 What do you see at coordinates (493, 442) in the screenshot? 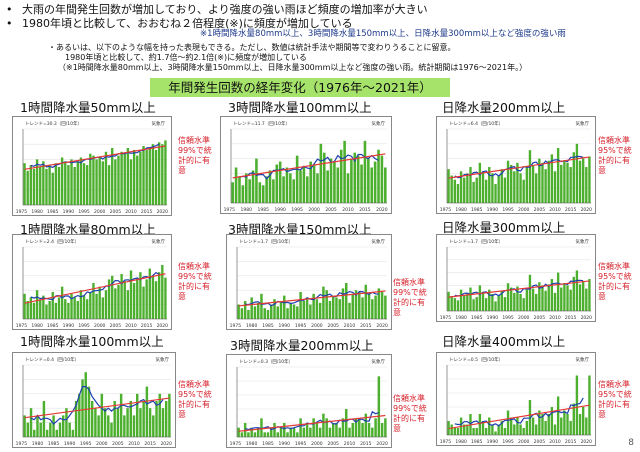
I see `x-tick-label: 1990` at bounding box center [493, 442].